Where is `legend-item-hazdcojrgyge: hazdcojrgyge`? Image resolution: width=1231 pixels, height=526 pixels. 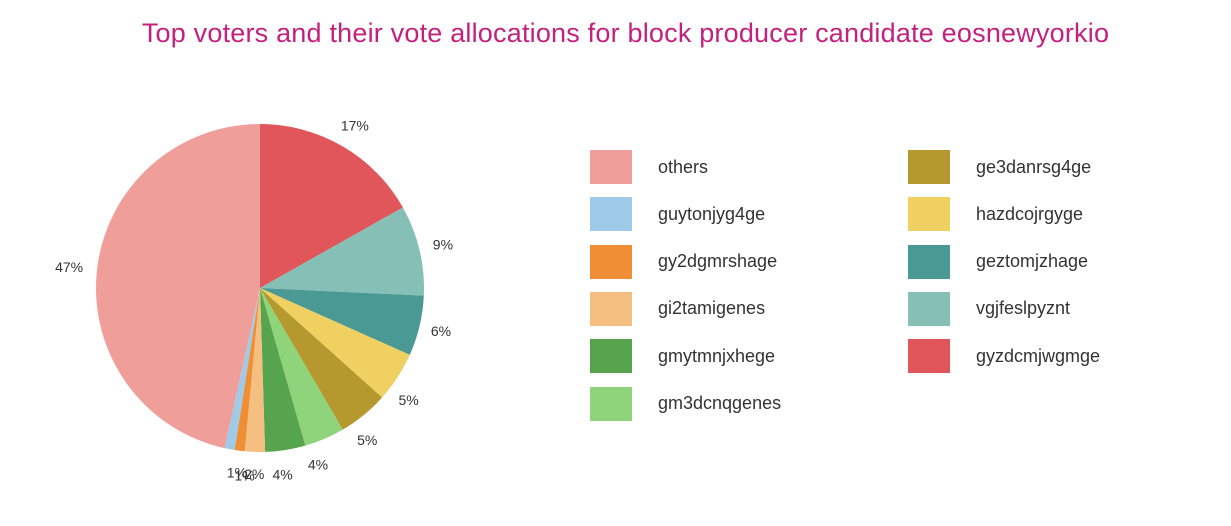 legend-item-hazdcojrgyge: hazdcojrgyge is located at coordinates (996, 214).